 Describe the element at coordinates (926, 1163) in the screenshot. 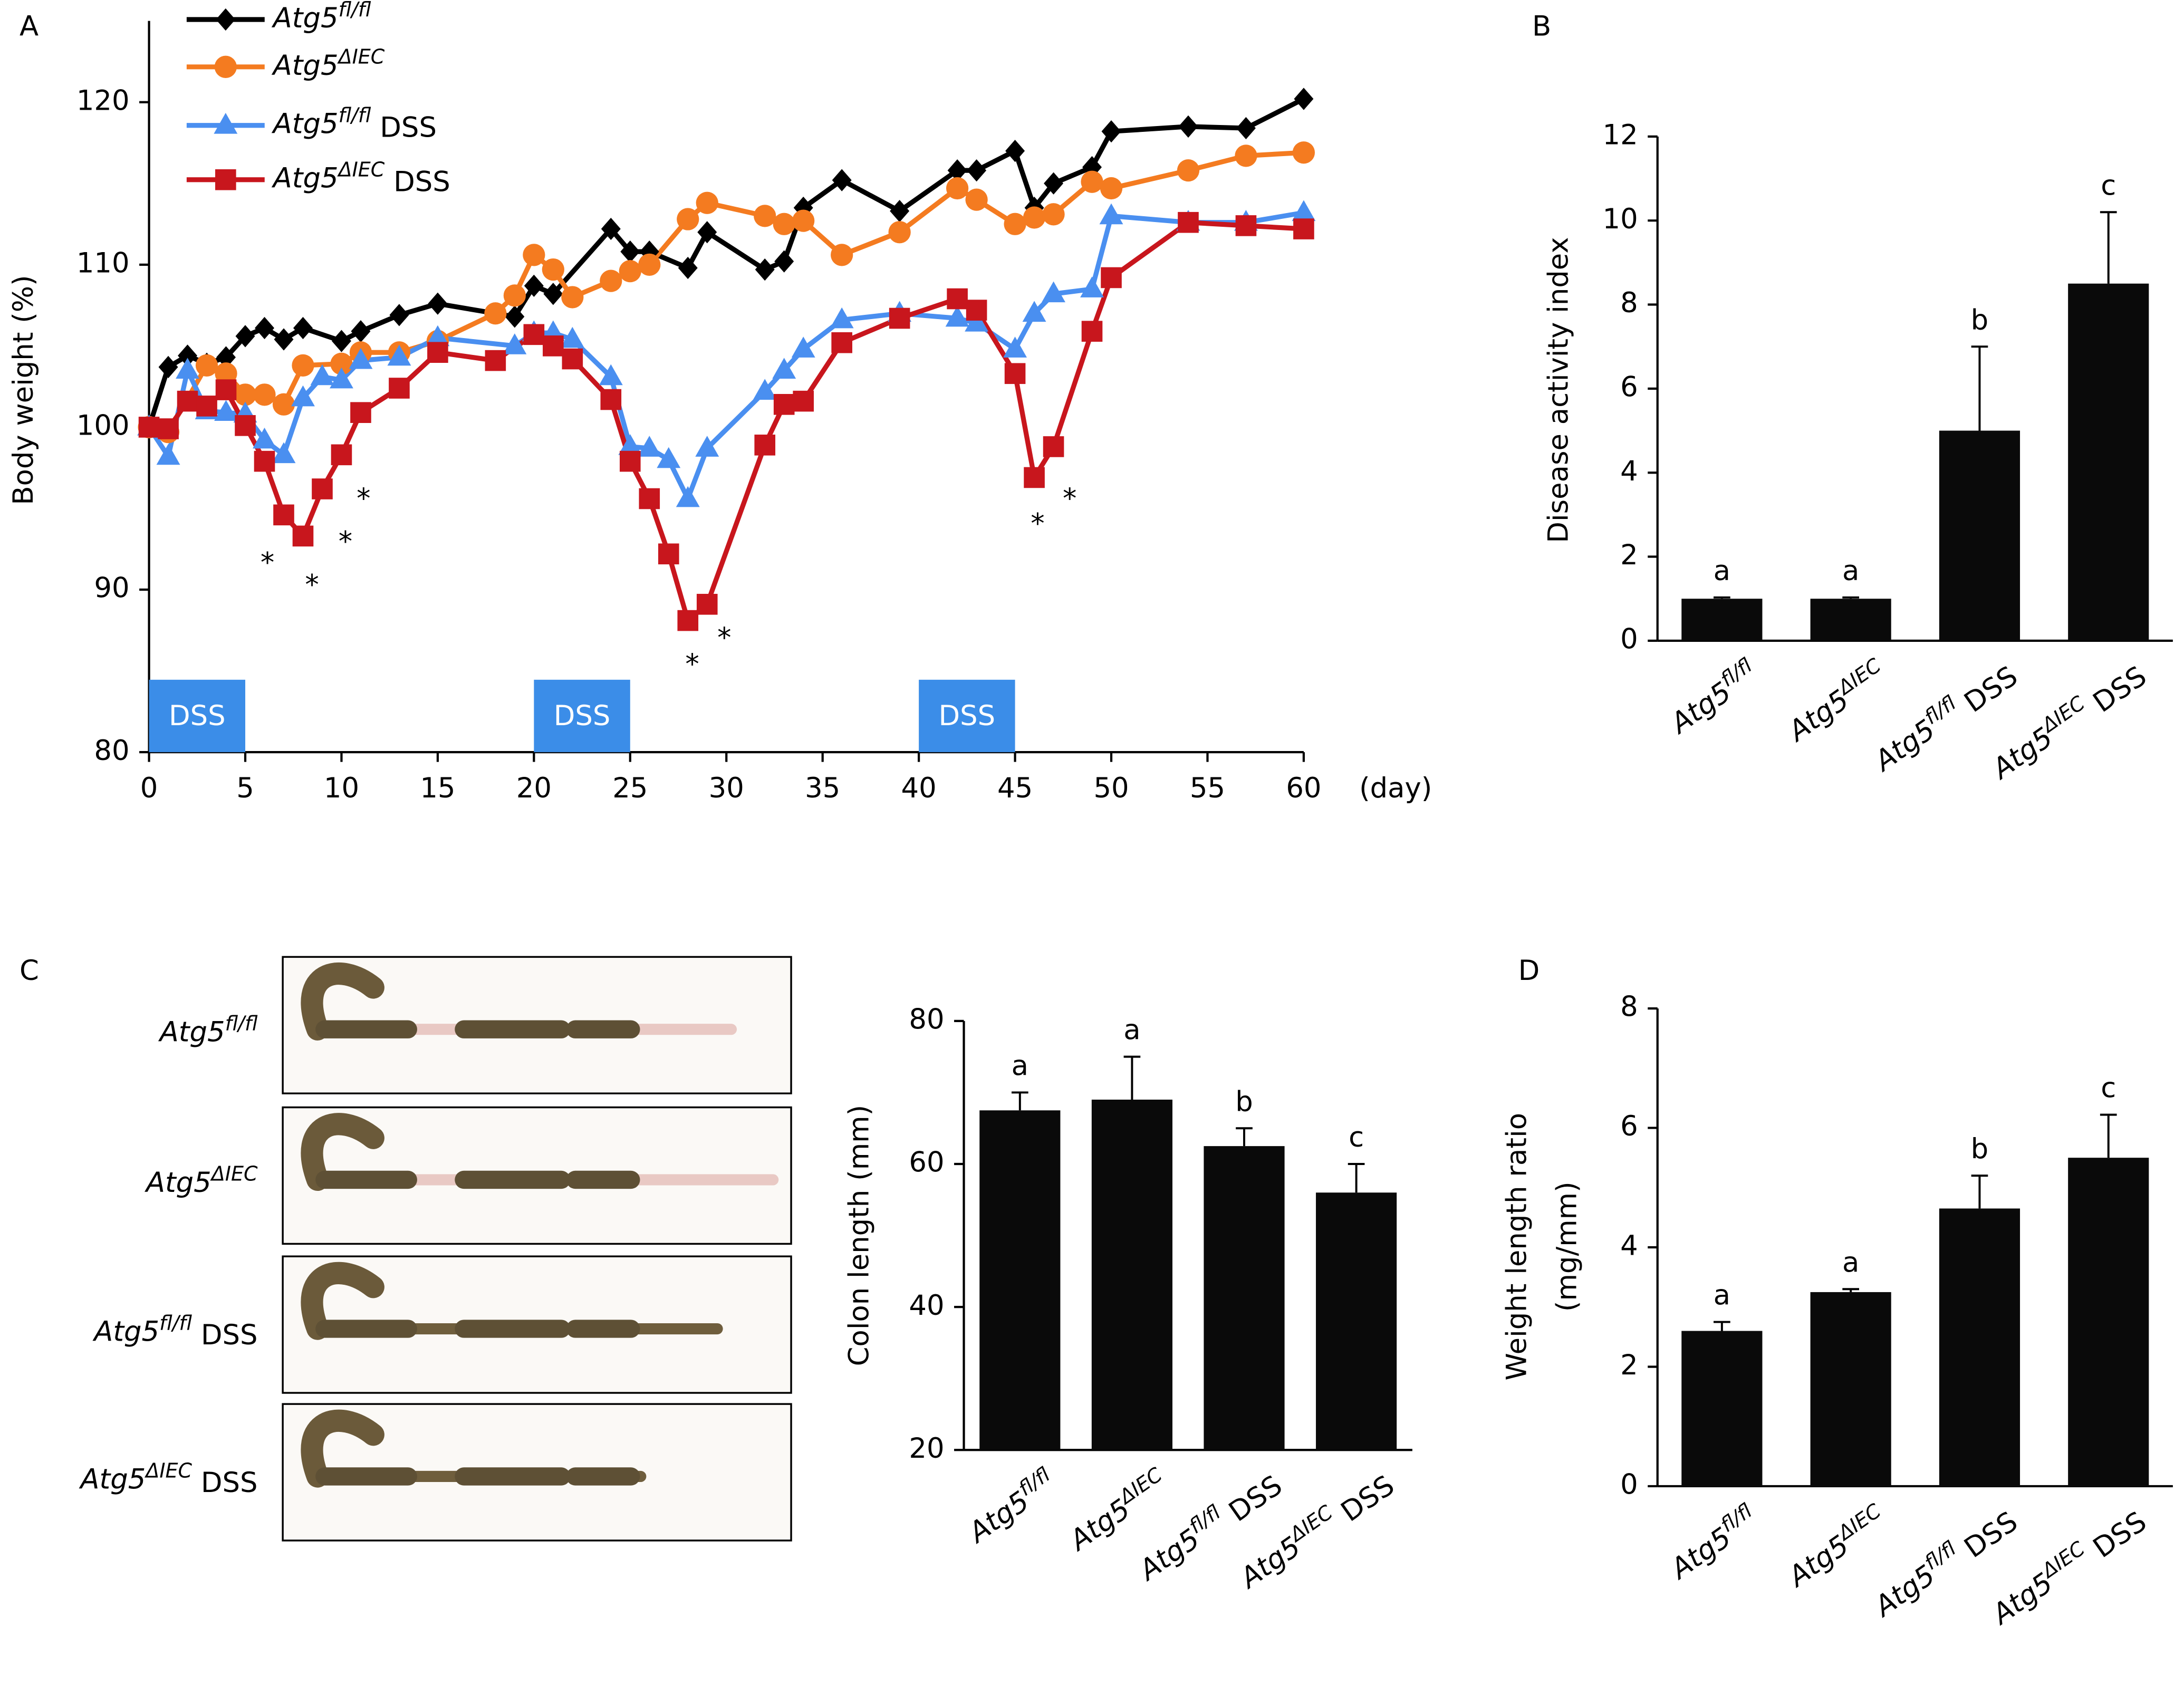

I see `y-tick-label: 60` at that location.